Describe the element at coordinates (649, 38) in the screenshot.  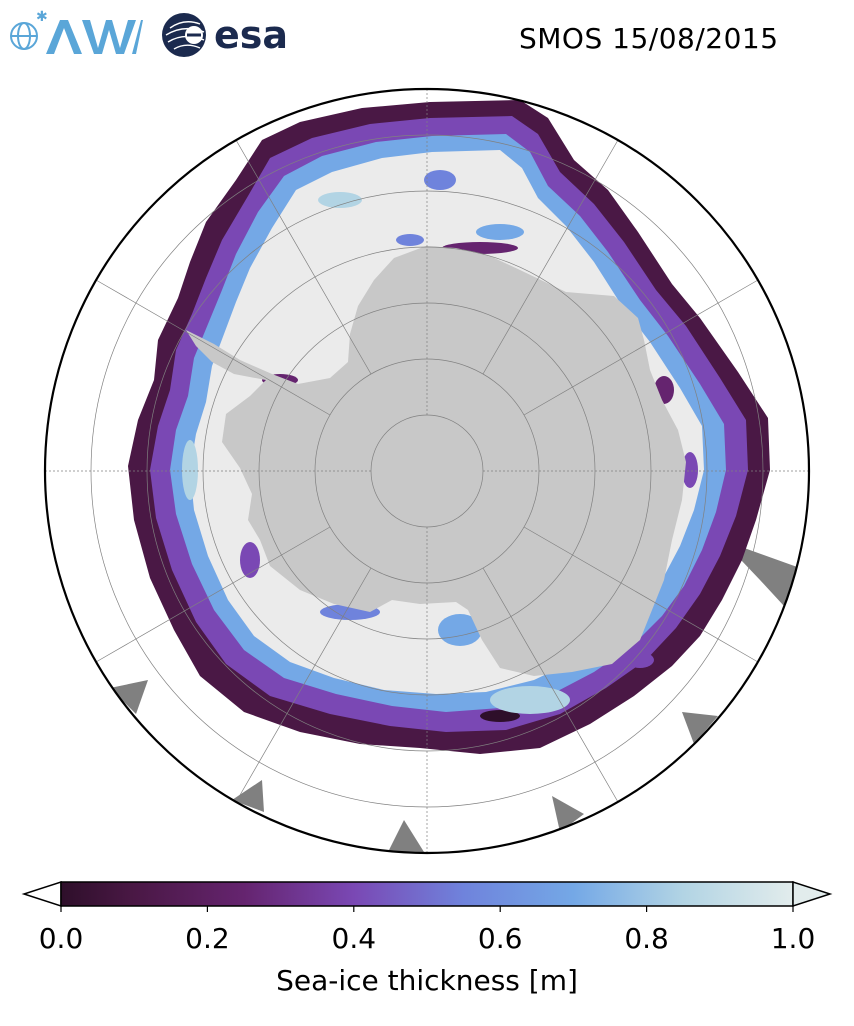
I see `map-title: SMOS 15/08/2015` at that location.